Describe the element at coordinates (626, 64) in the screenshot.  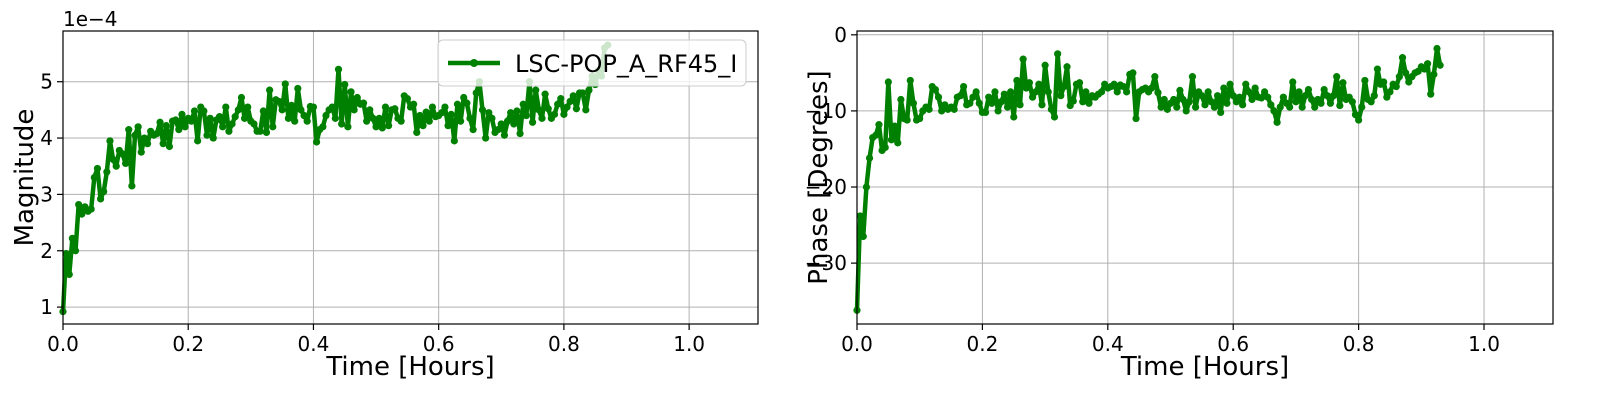
I see `legend-label: LSC-POP_A_RF45_I` at that location.